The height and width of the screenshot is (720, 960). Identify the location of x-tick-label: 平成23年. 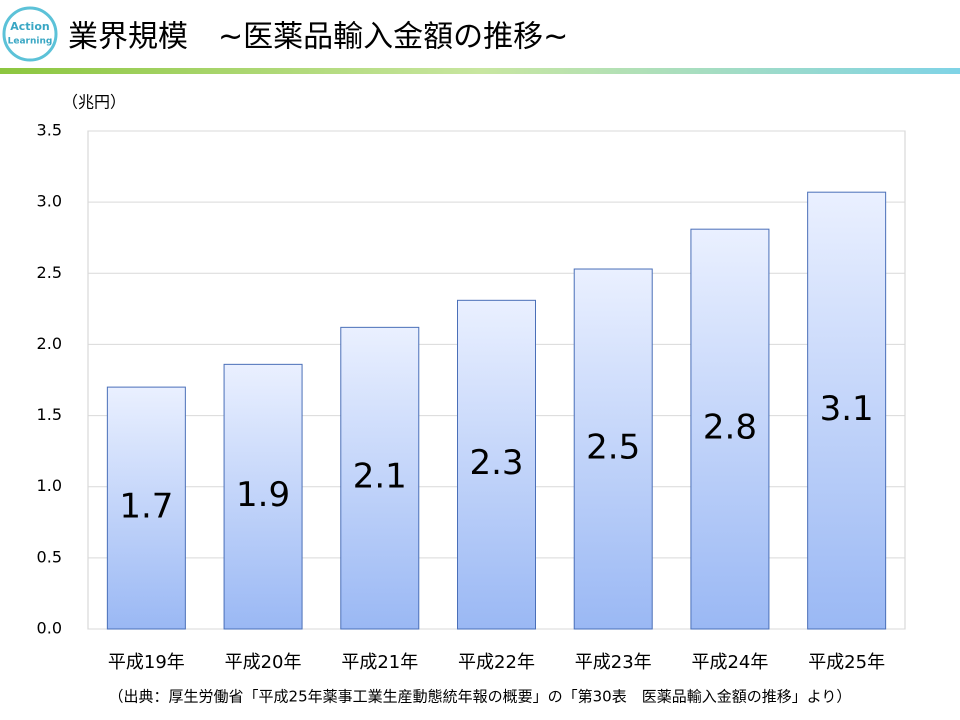
(613, 662).